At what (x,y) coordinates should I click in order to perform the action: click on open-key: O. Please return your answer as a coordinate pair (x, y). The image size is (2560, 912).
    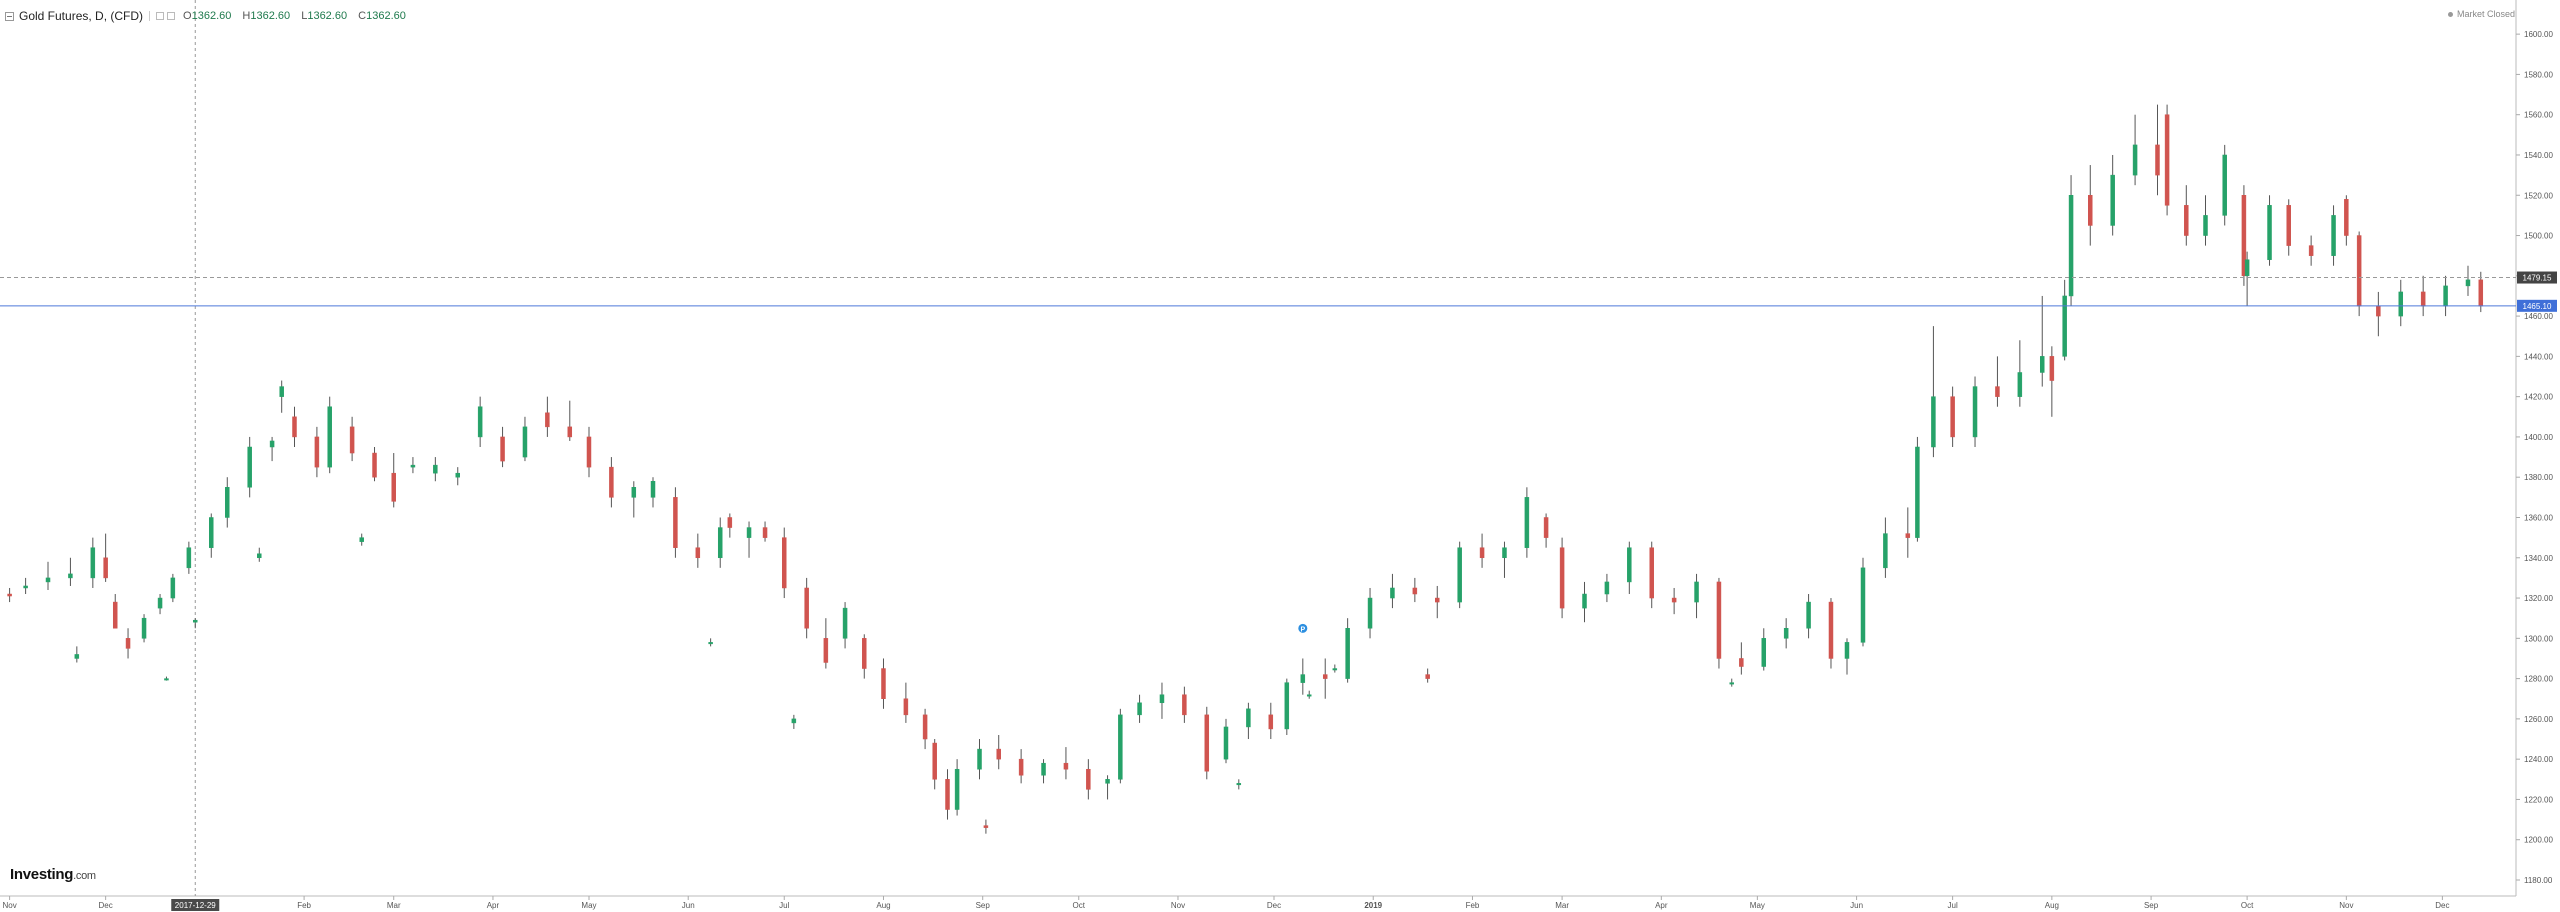
    Looking at the image, I should click on (187, 16).